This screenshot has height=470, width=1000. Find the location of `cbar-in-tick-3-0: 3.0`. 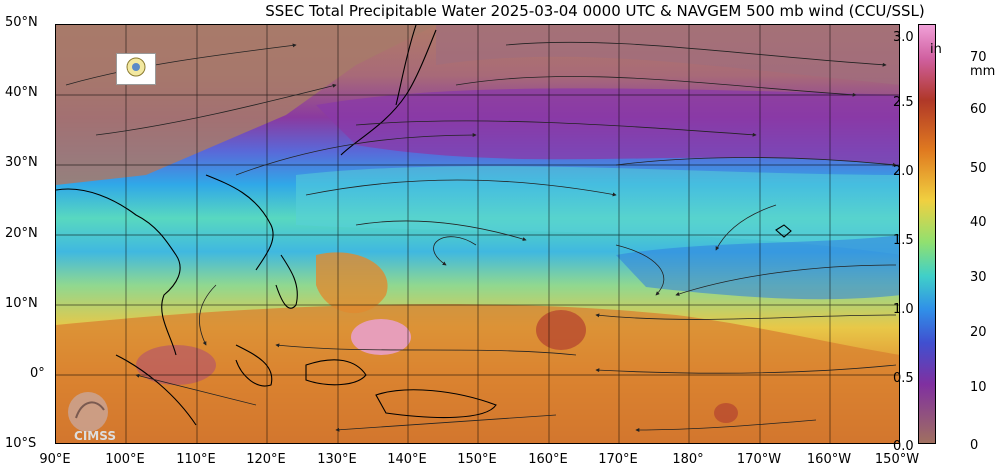

cbar-in-tick-3-0: 3.0 is located at coordinates (903, 37).